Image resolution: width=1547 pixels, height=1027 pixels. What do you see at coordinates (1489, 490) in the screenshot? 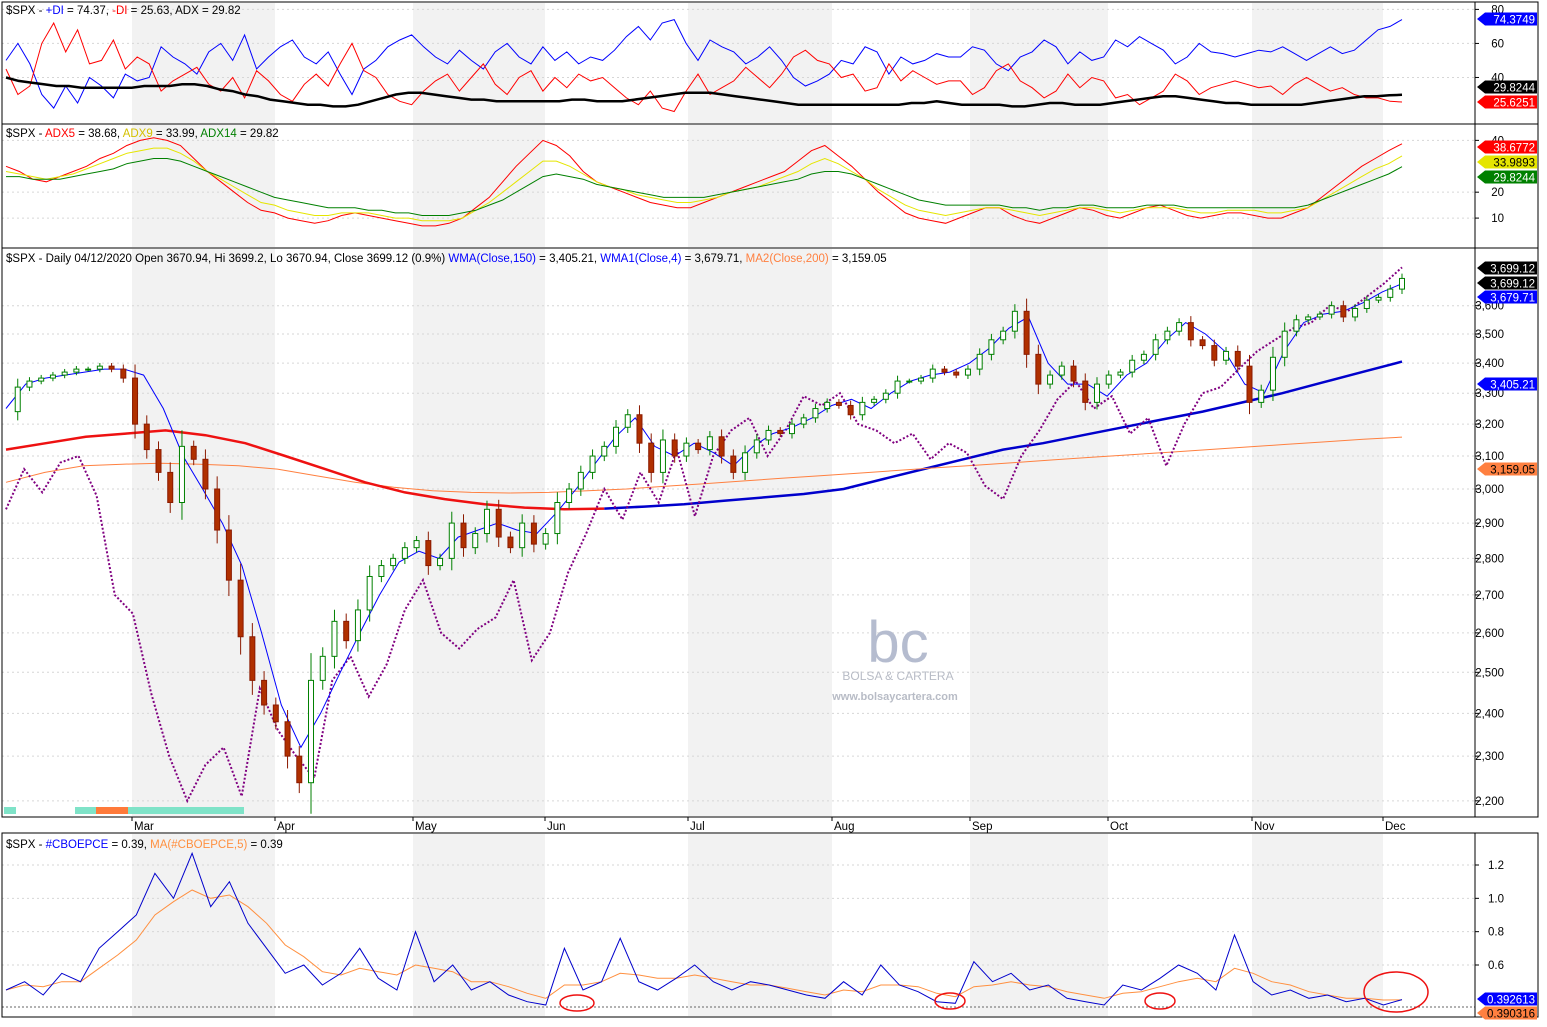
I see `tick-label: 3,000` at bounding box center [1489, 490].